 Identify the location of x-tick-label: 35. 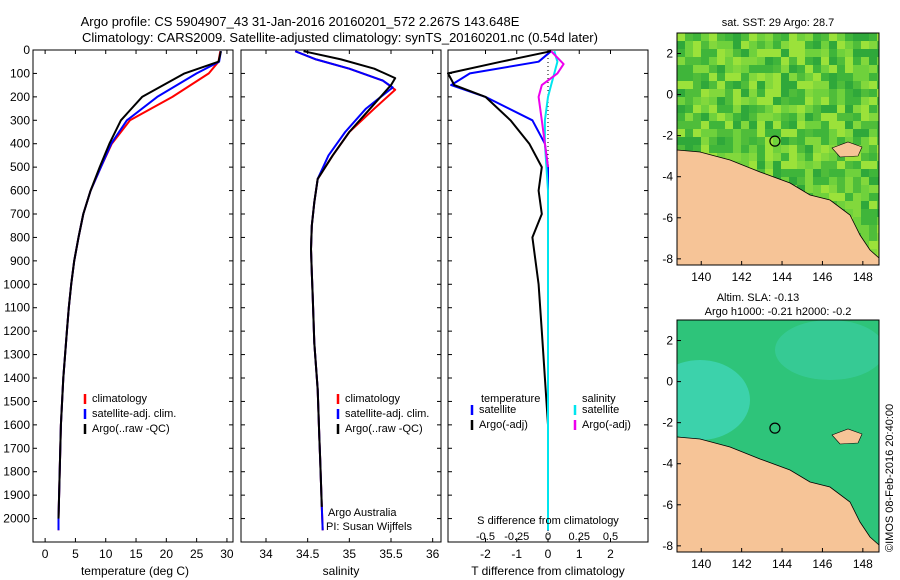
(350, 554).